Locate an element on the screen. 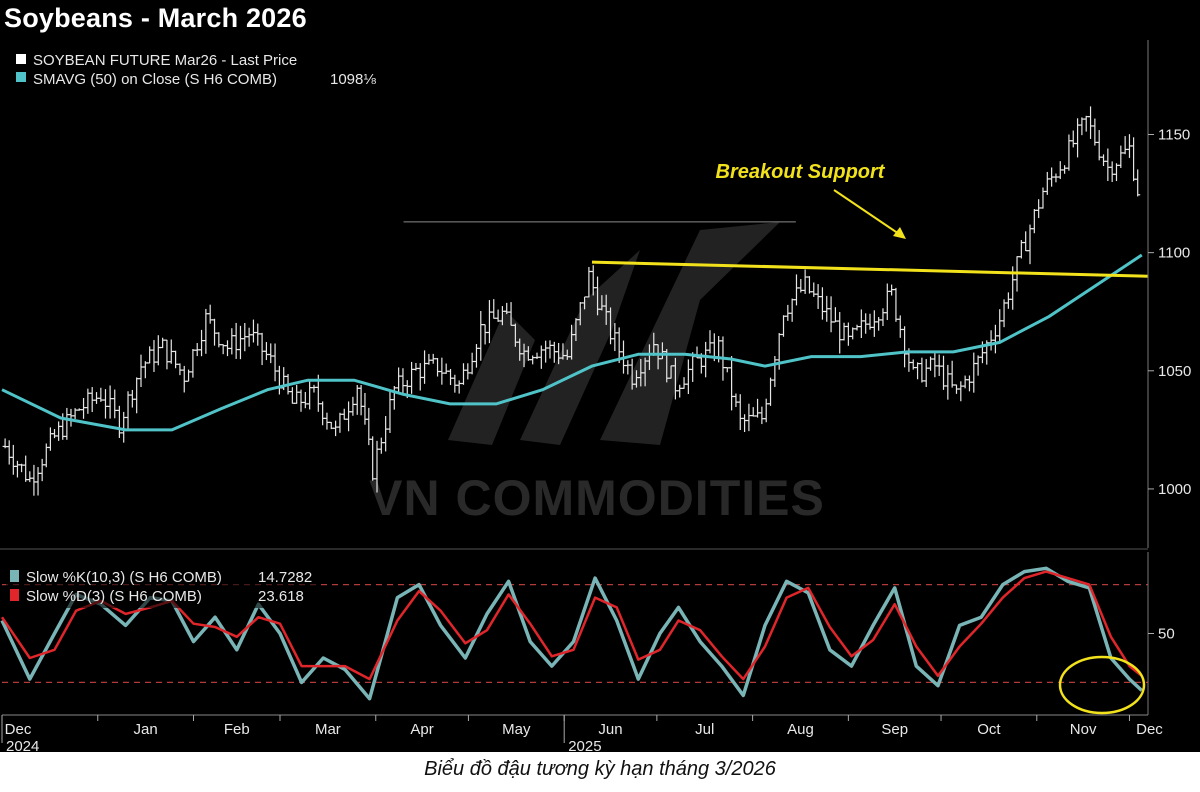  annotation-arrow-icon is located at coordinates (868, 213).